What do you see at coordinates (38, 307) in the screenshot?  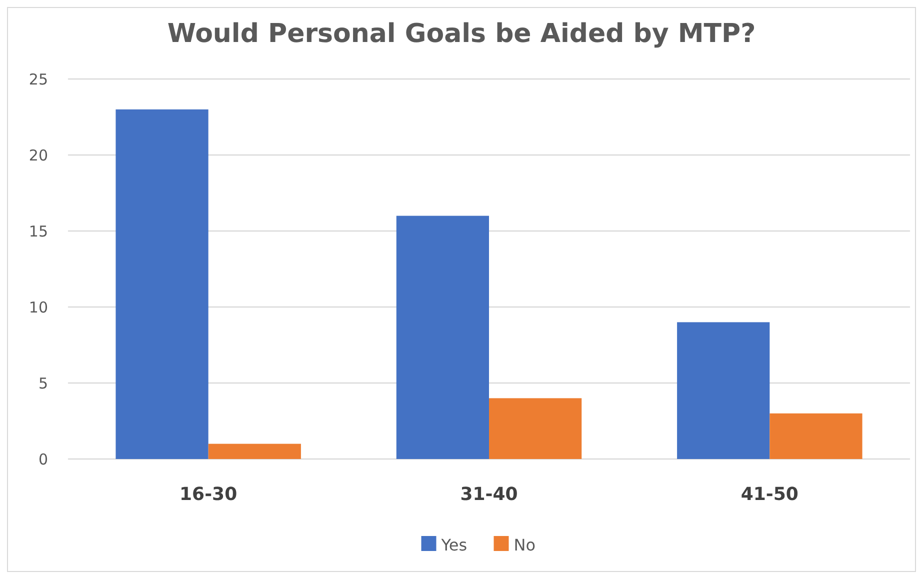 I see `y-tick-label: 10` at bounding box center [38, 307].